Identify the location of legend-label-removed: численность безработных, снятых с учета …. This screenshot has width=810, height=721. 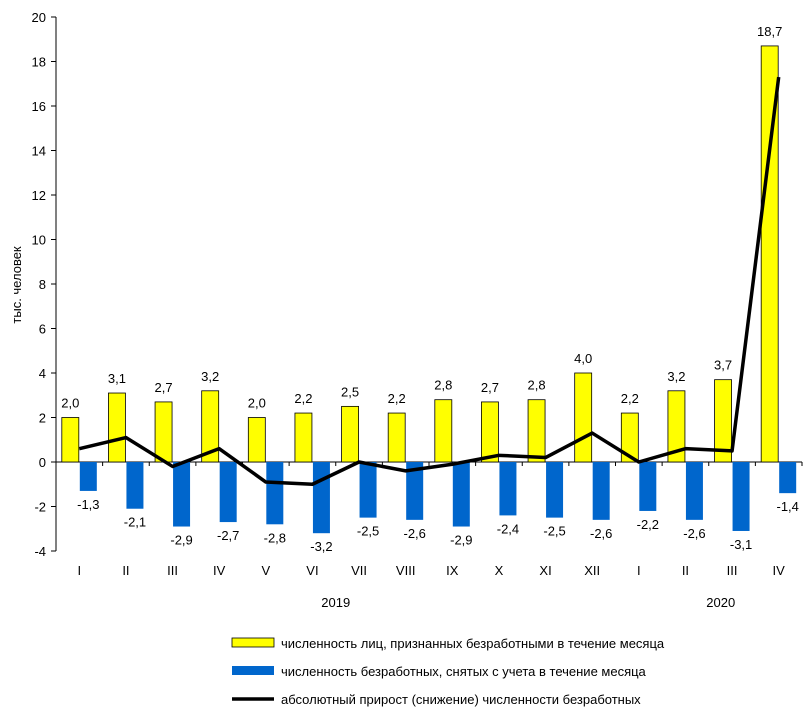
(464, 671).